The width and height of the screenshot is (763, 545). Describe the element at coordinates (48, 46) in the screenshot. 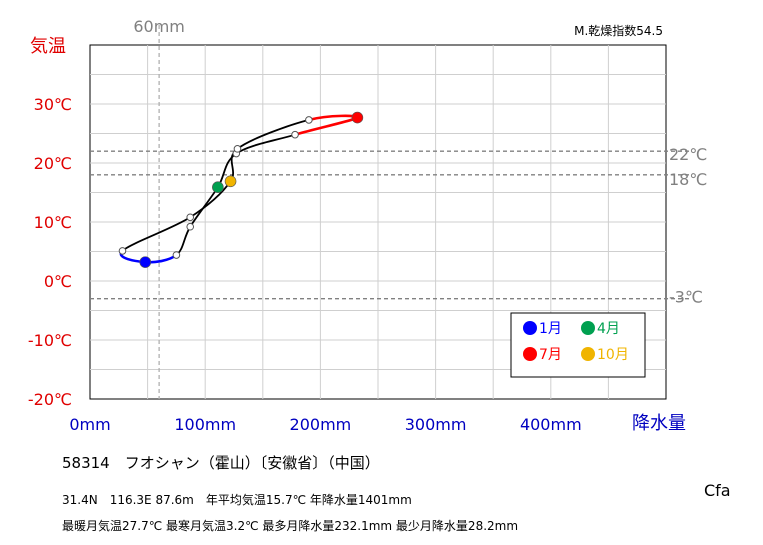

I see `y-axis-label: 気温` at that location.